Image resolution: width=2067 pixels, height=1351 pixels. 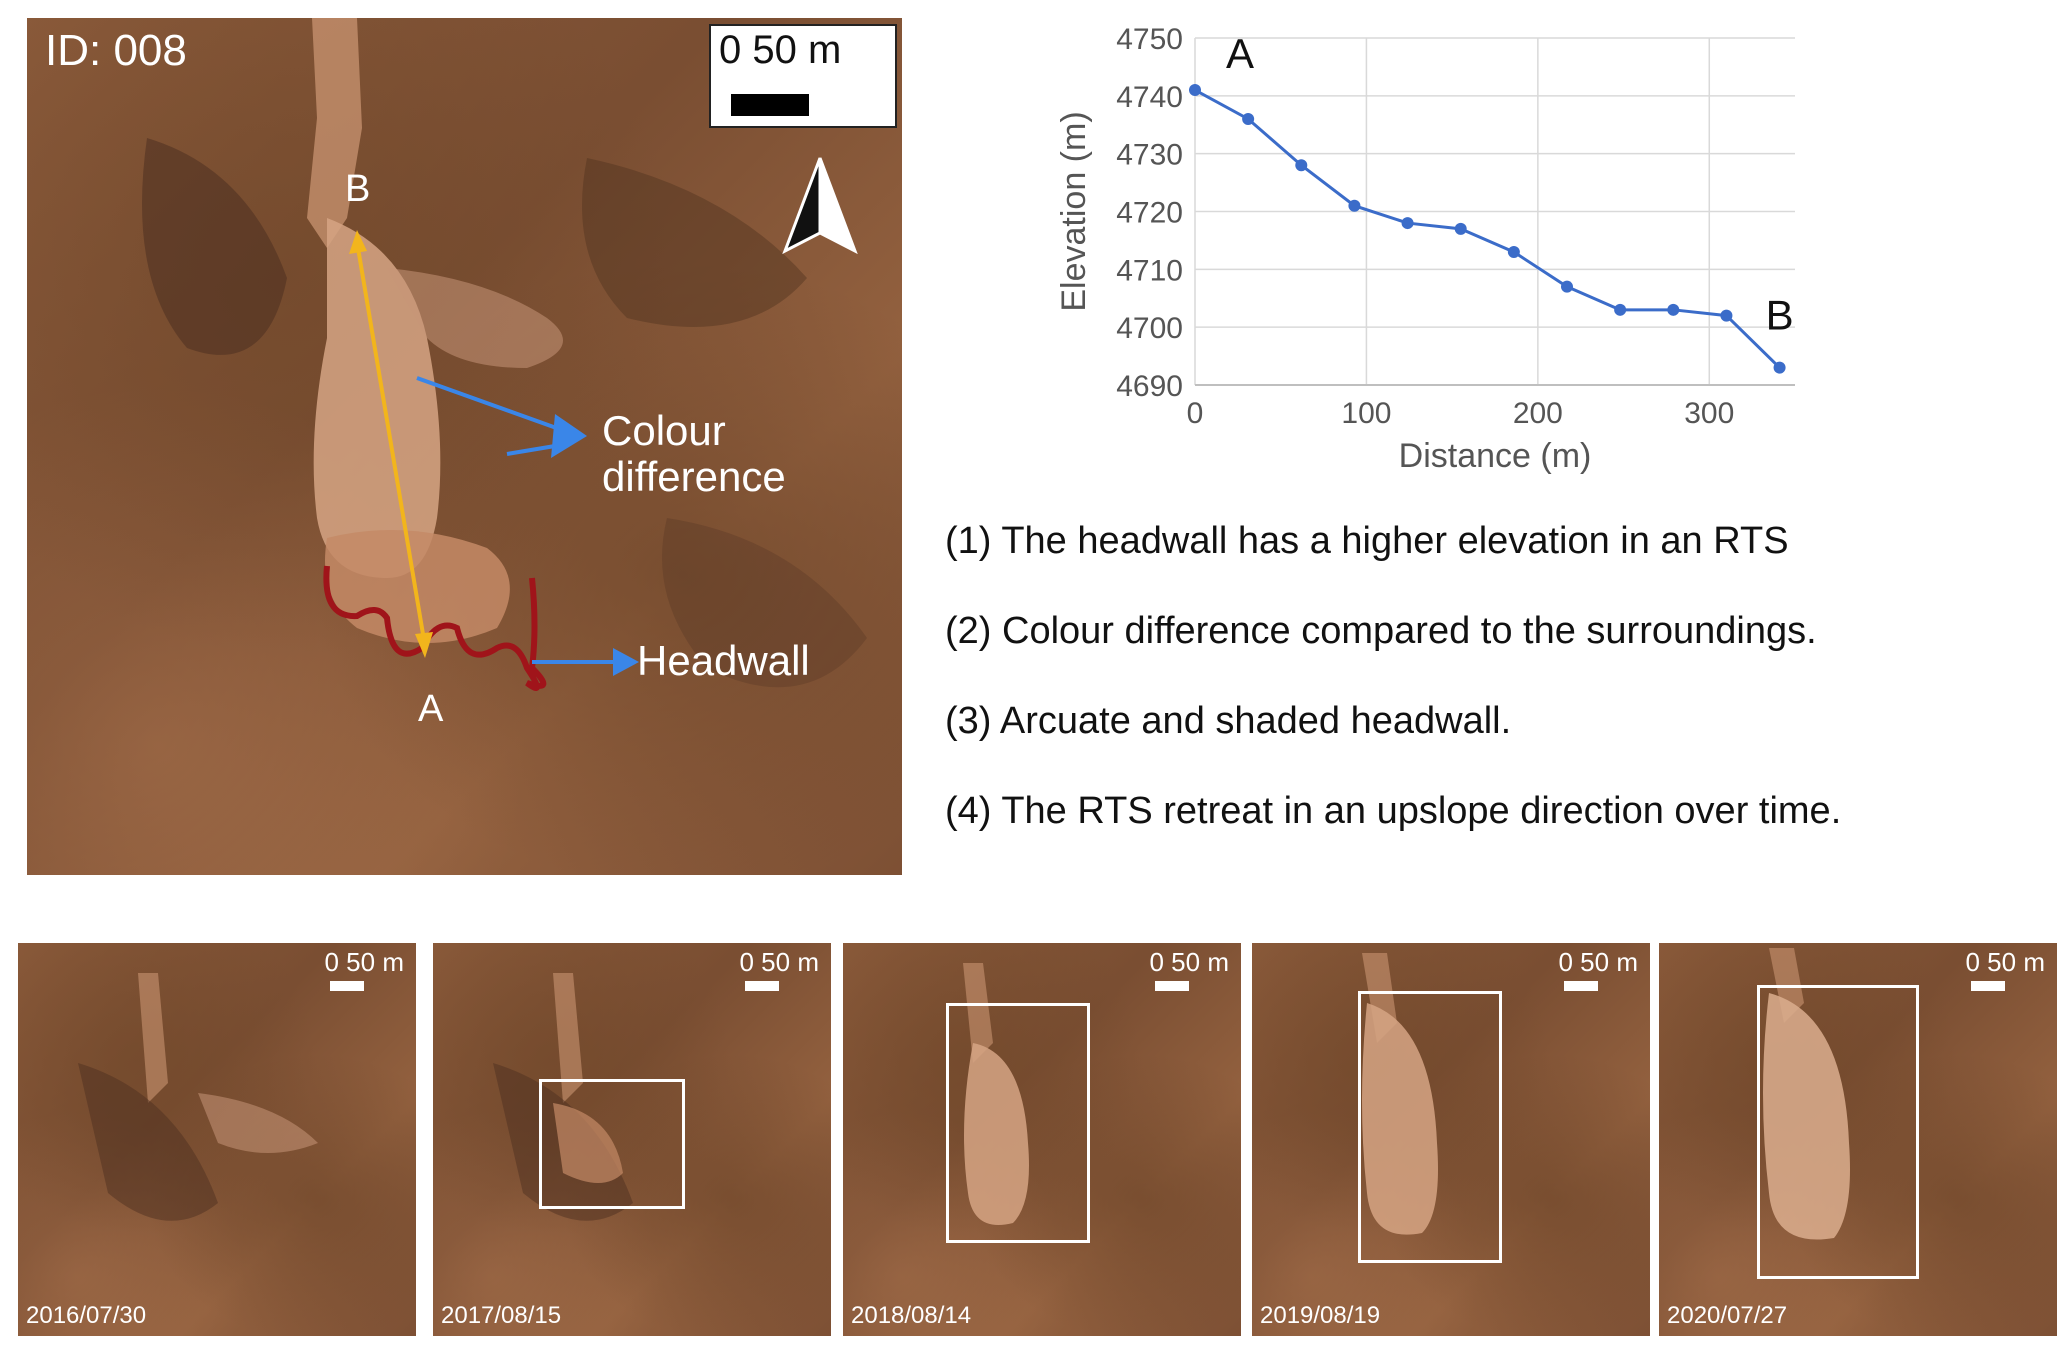 What do you see at coordinates (358, 189) in the screenshot?
I see `point-b-label: B` at bounding box center [358, 189].